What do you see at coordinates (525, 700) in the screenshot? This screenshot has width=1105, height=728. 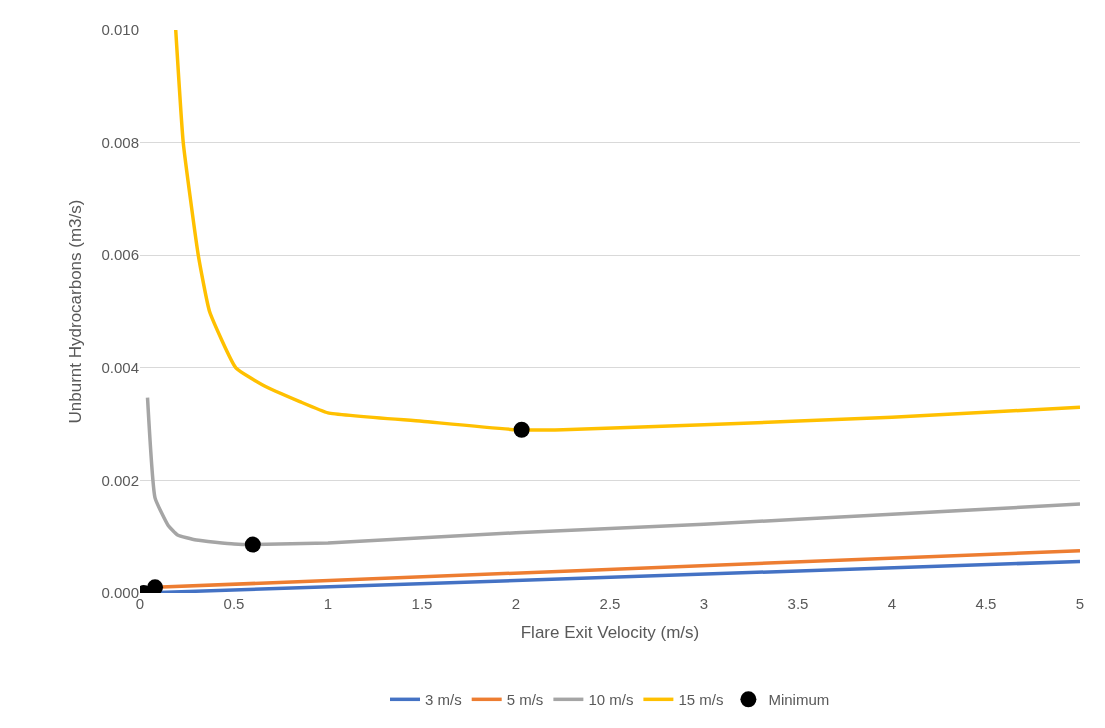 I see `legend-label: 5 m/s` at bounding box center [525, 700].